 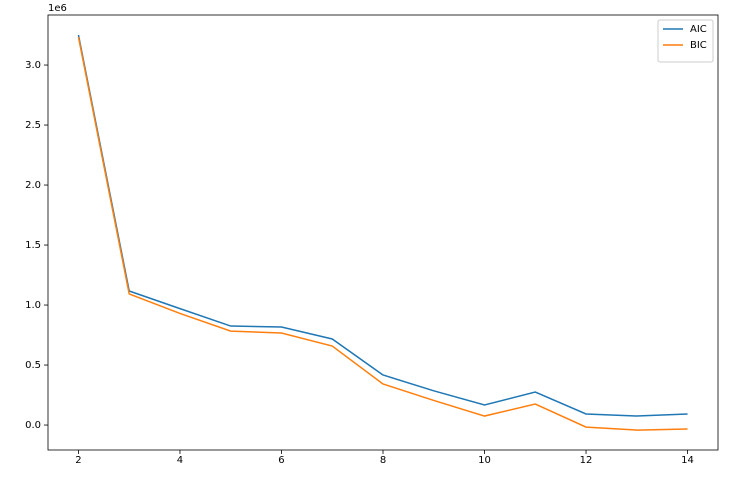 I want to click on legend-label: AIC, so click(x=698, y=29).